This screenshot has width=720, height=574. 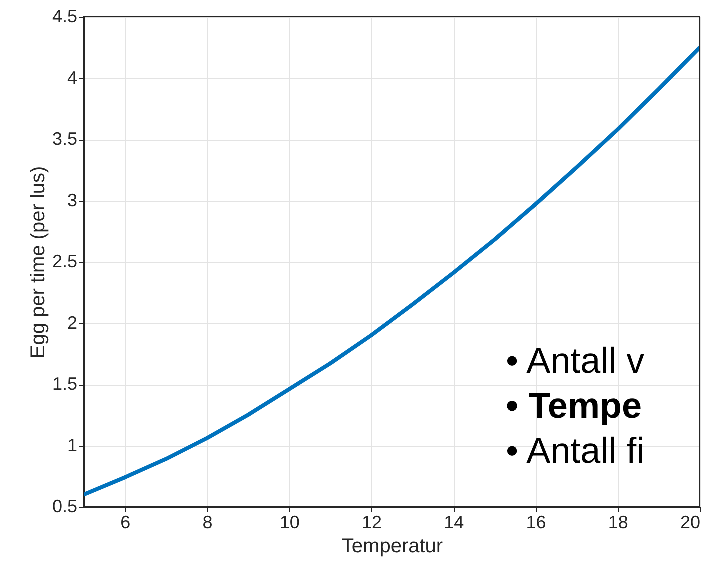 I want to click on x-tick-label: 6, so click(x=125, y=522).